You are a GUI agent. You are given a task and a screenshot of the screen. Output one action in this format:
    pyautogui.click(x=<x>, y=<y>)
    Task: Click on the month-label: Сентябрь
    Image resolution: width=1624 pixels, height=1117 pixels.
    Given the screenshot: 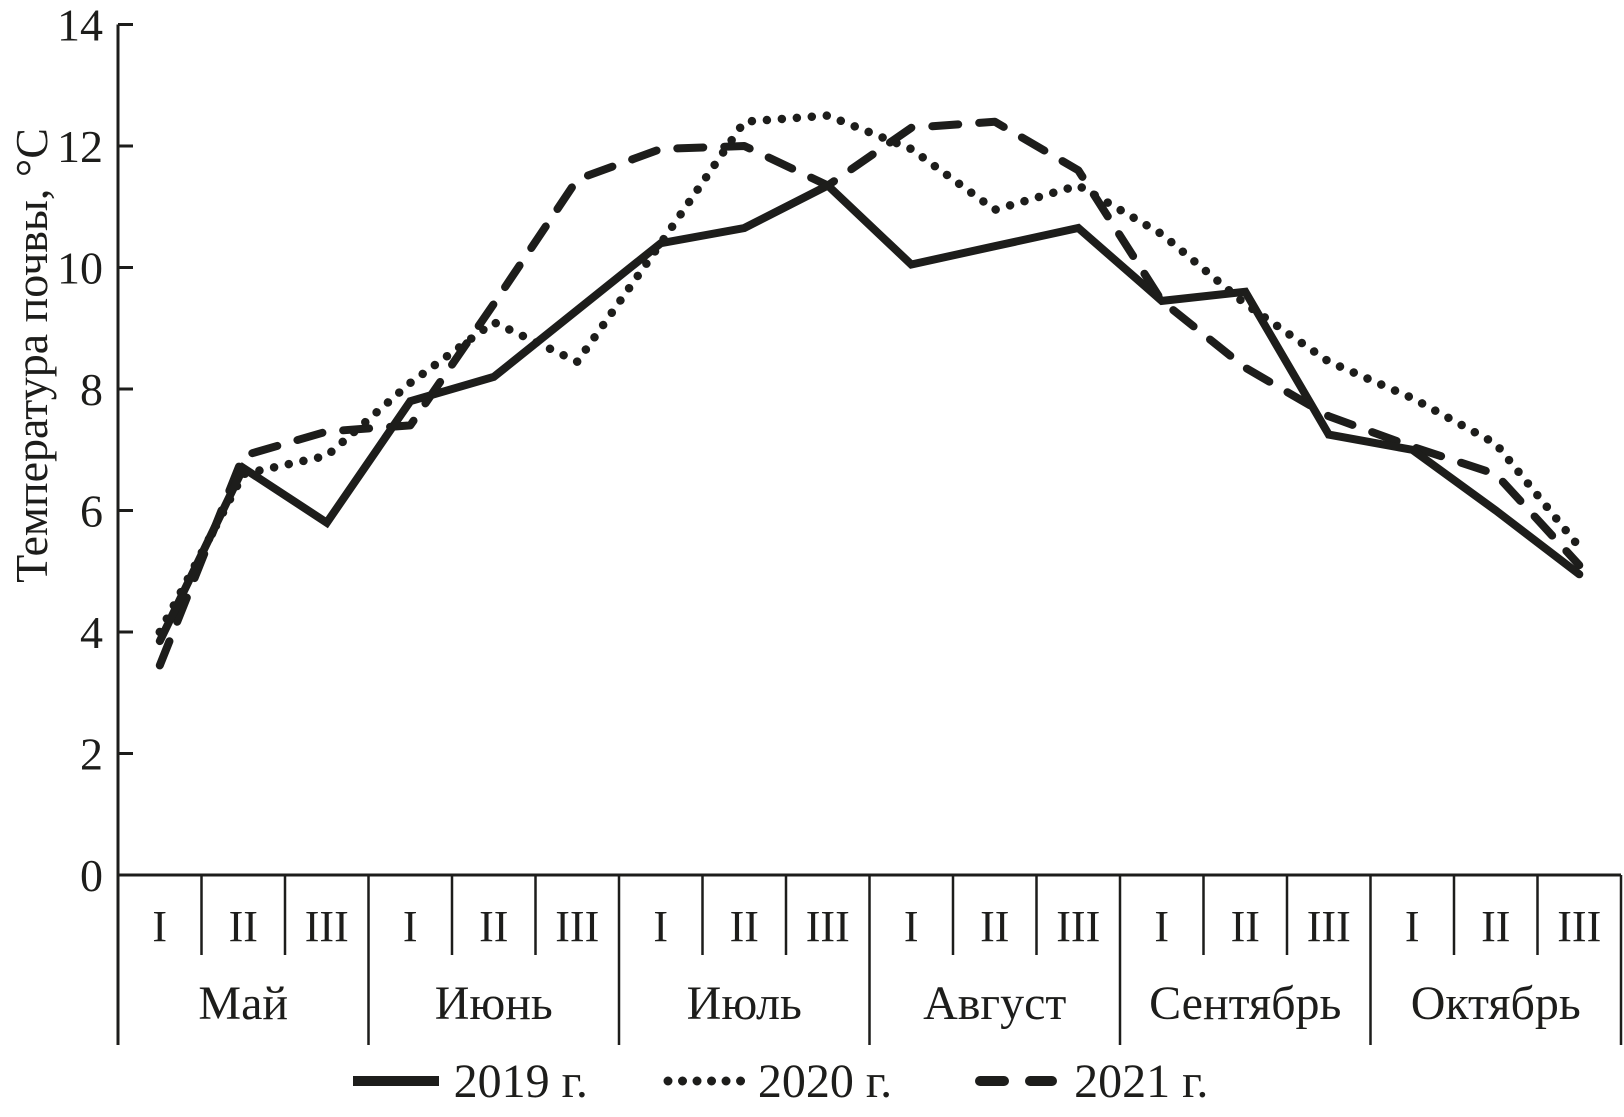 What is the action you would take?
    pyautogui.click(x=1245, y=1003)
    